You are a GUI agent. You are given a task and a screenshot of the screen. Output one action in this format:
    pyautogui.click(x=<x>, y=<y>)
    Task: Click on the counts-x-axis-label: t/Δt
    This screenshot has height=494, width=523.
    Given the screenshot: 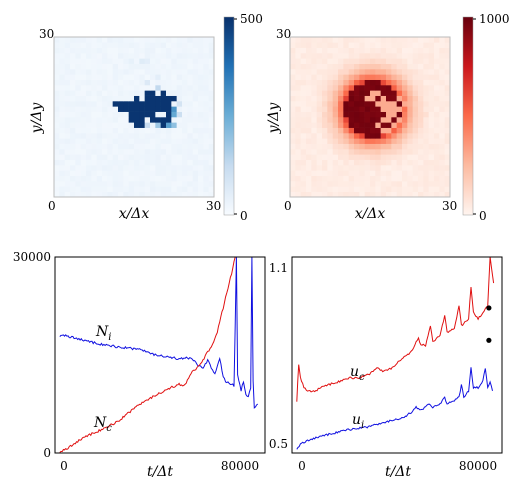 What is the action you would take?
    pyautogui.click(x=160, y=472)
    